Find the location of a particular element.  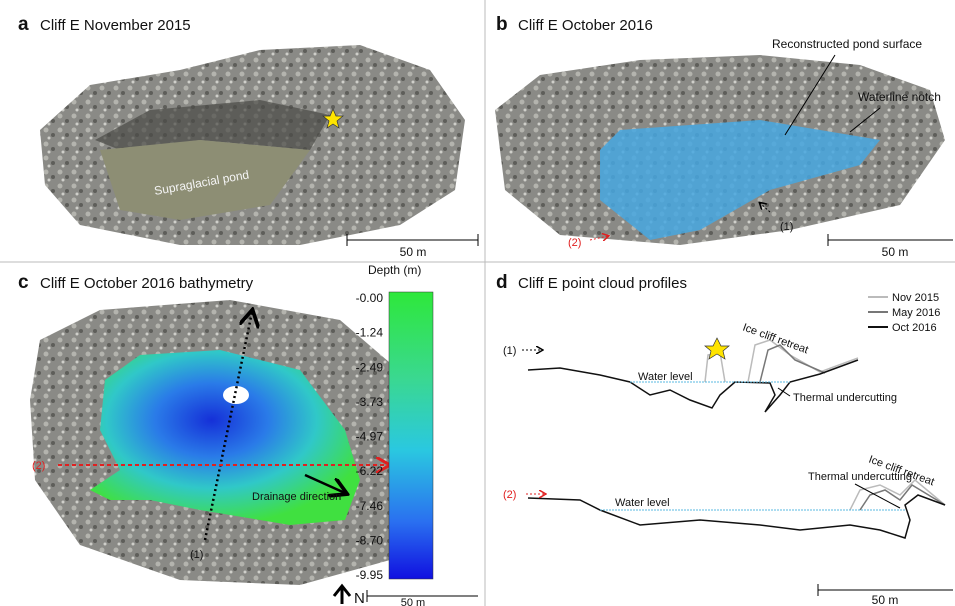

notch-label: Waterline notch is located at coordinates (899, 97).